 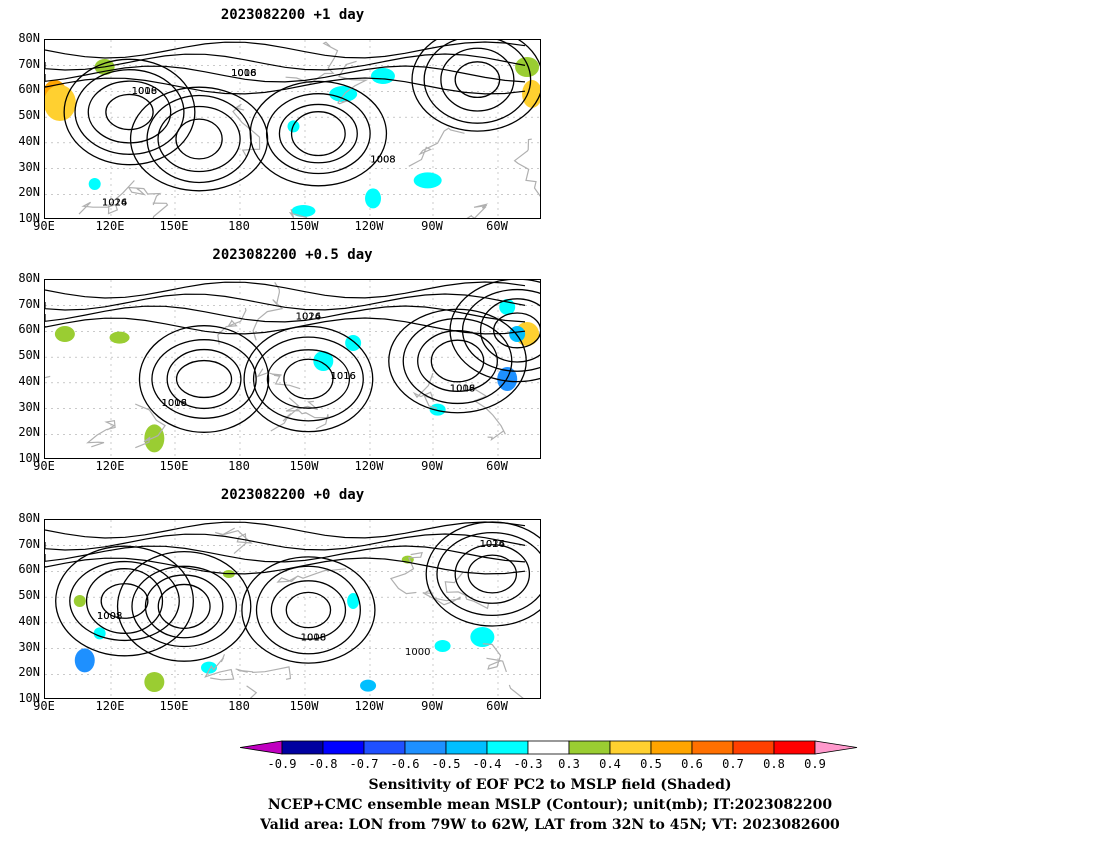 I want to click on lon-label: 90W, so click(x=432, y=226).